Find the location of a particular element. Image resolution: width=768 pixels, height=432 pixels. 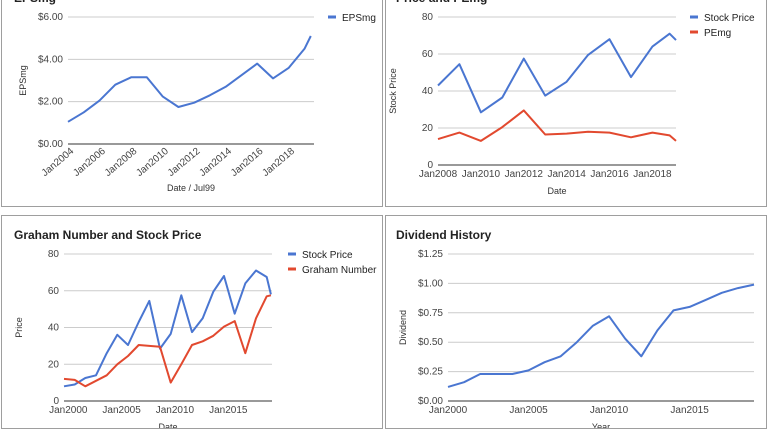

graham-legend-label-1: Graham Number is located at coordinates (339, 270).